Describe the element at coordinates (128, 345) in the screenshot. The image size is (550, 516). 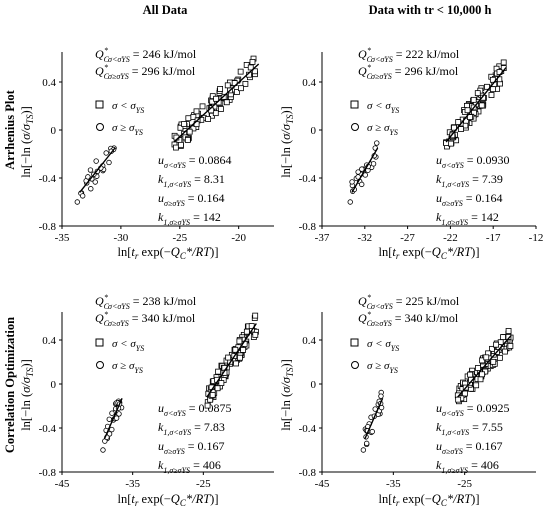
I see `legend-label: σ < σYS` at that location.